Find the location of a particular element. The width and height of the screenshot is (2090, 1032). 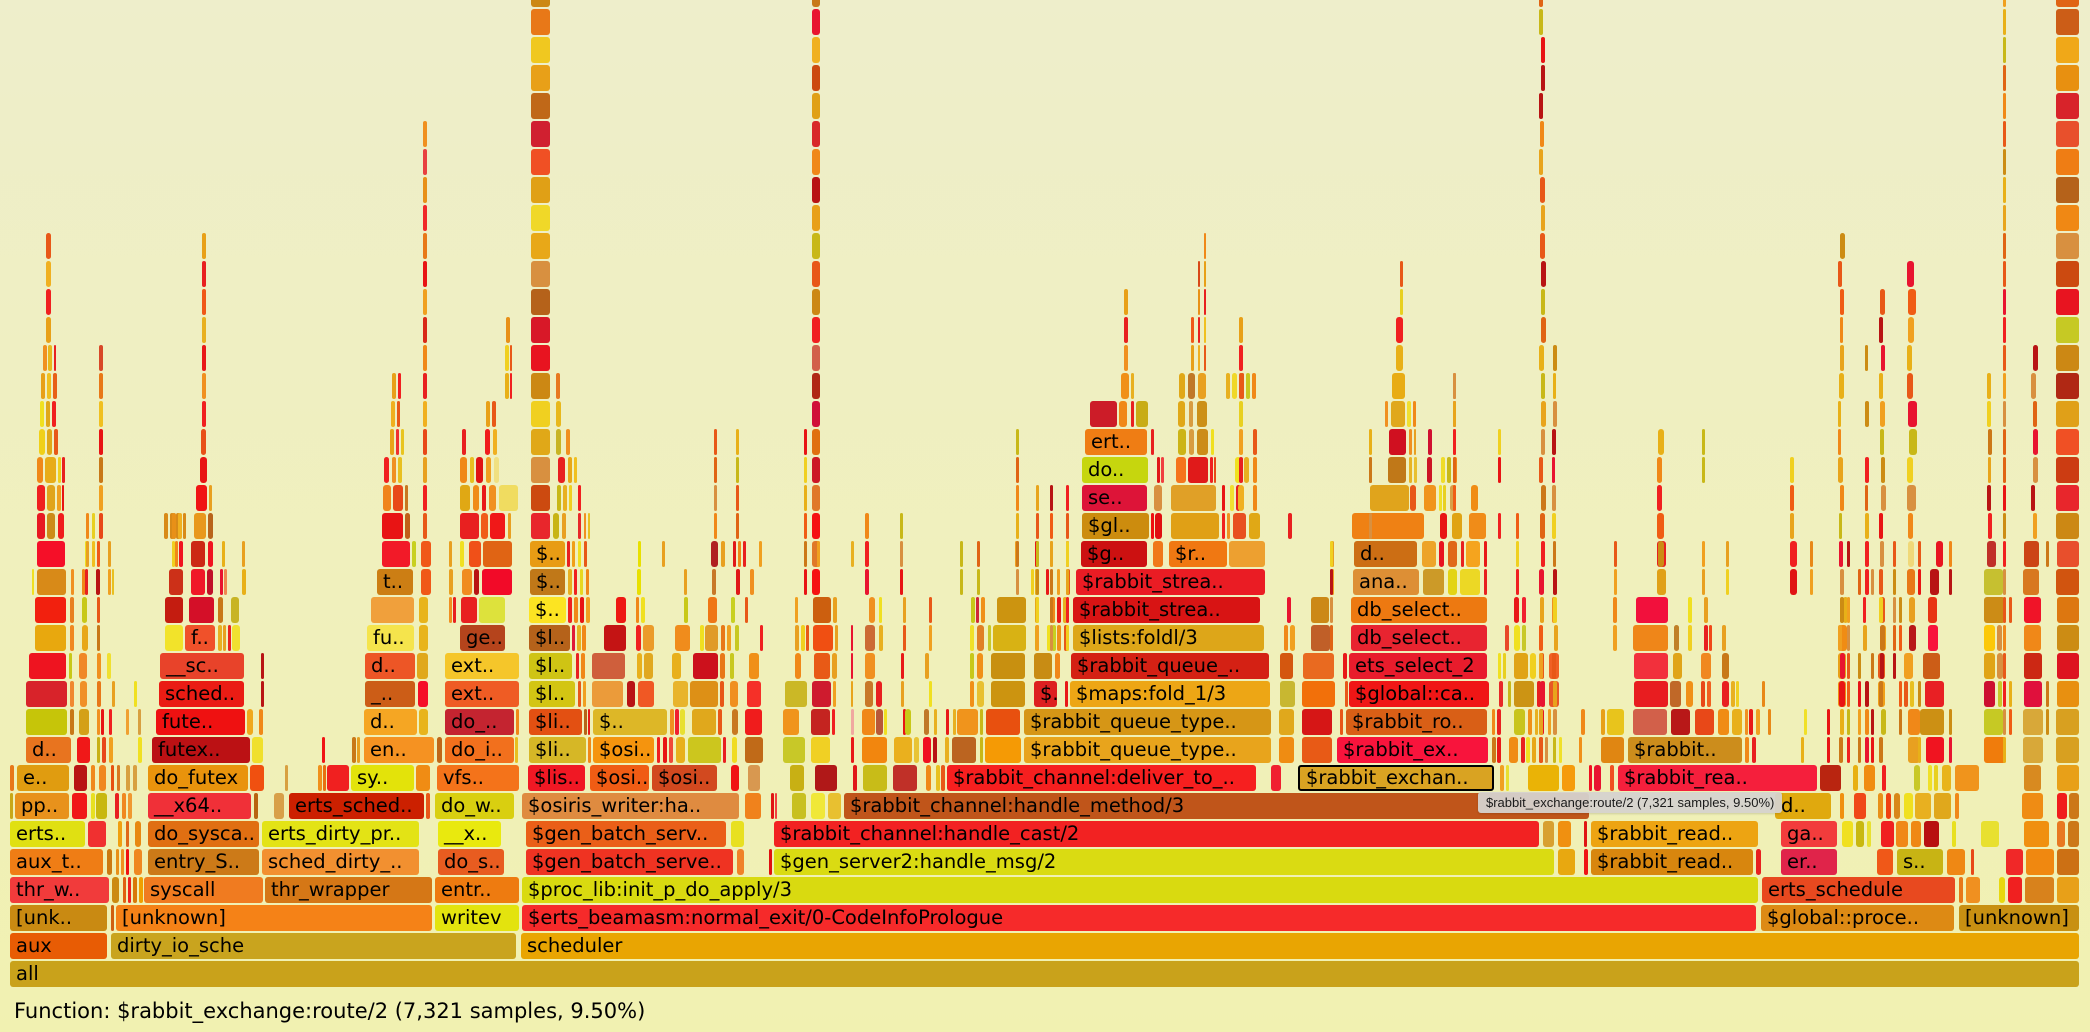

flame-frame: db_select.. is located at coordinates (1419, 610).